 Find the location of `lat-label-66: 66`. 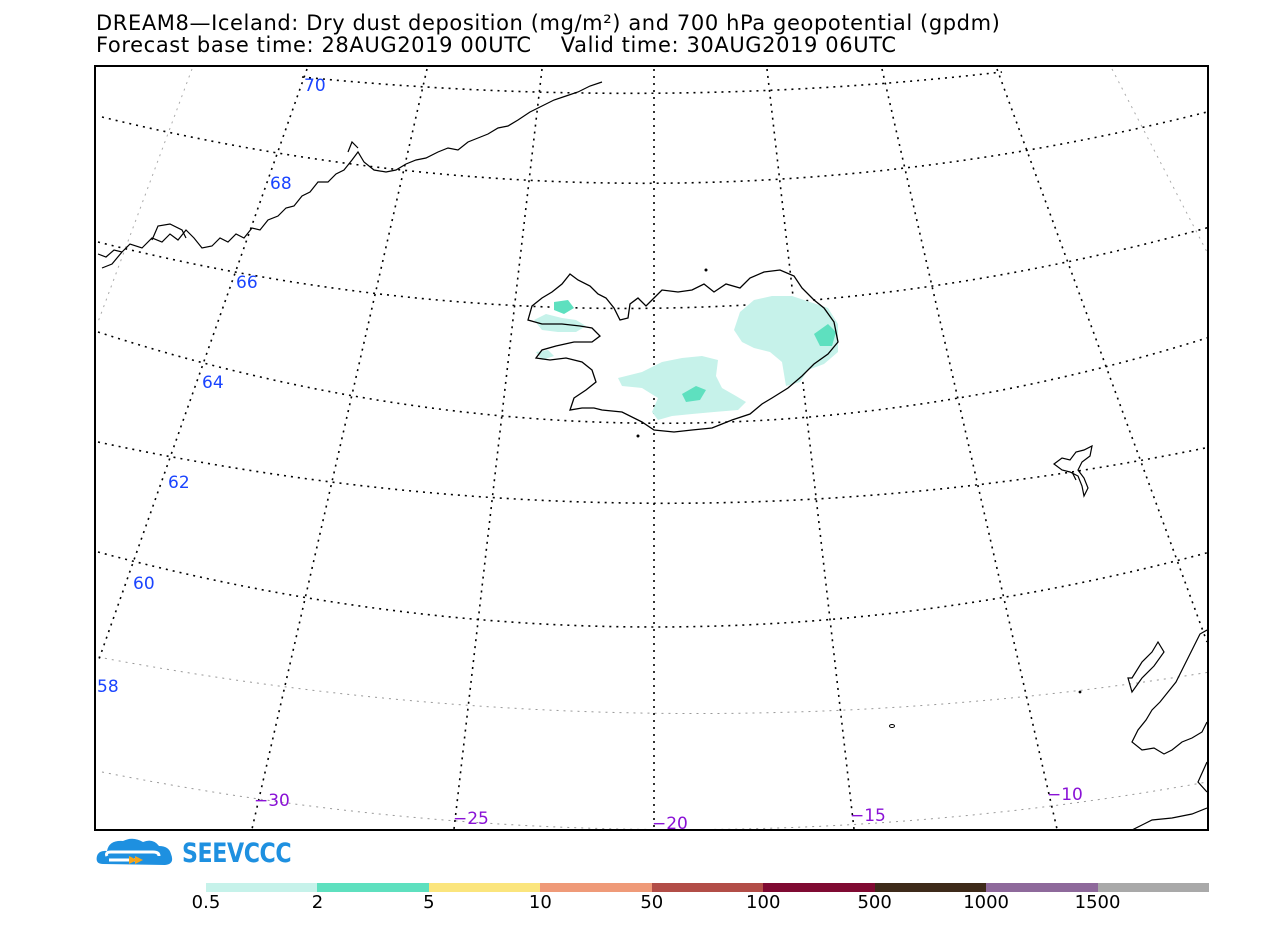

lat-label-66: 66 is located at coordinates (247, 283).